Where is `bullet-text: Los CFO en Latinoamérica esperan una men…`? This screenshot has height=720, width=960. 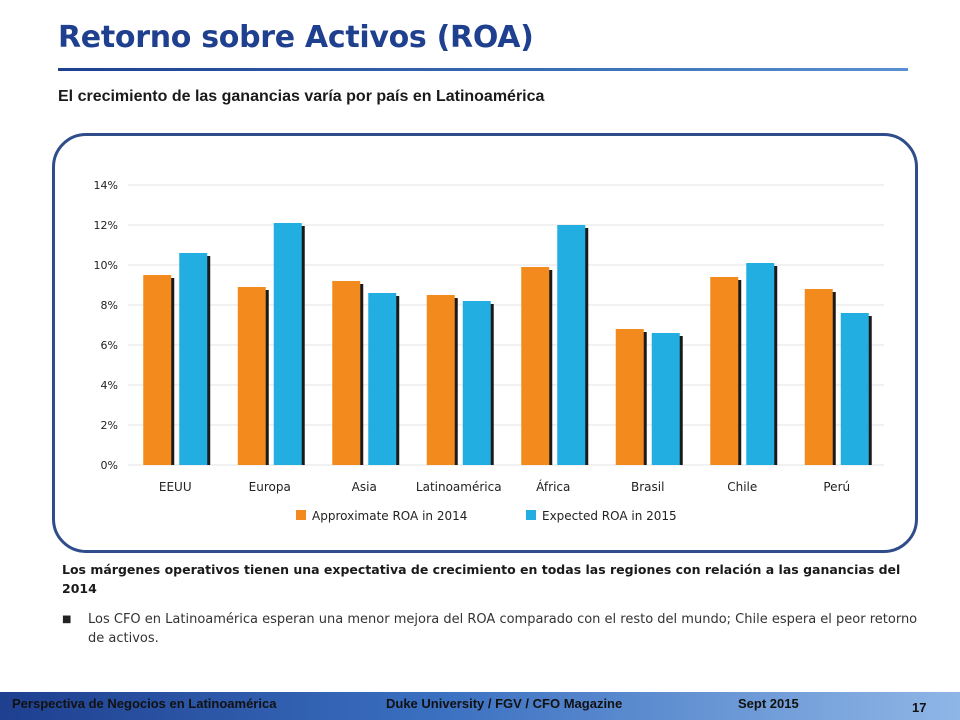 bullet-text: Los CFO en Latinoamérica esperan una men… is located at coordinates (503, 629).